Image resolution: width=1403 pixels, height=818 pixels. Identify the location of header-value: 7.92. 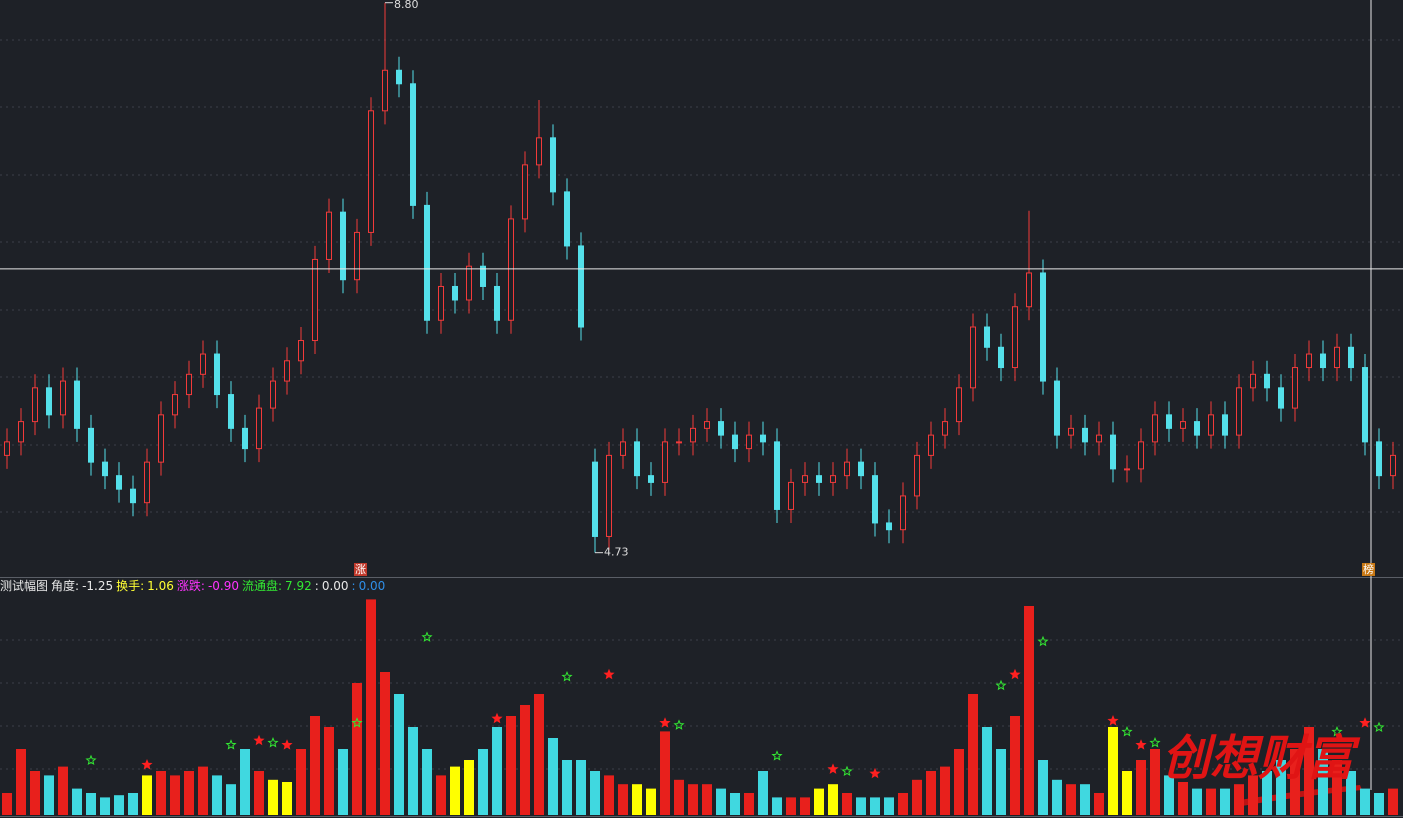
(298, 586).